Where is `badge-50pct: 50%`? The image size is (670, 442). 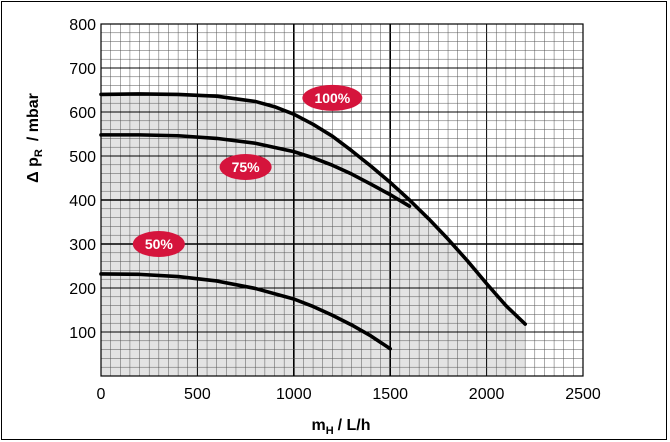
badge-50pct: 50% is located at coordinates (158, 244).